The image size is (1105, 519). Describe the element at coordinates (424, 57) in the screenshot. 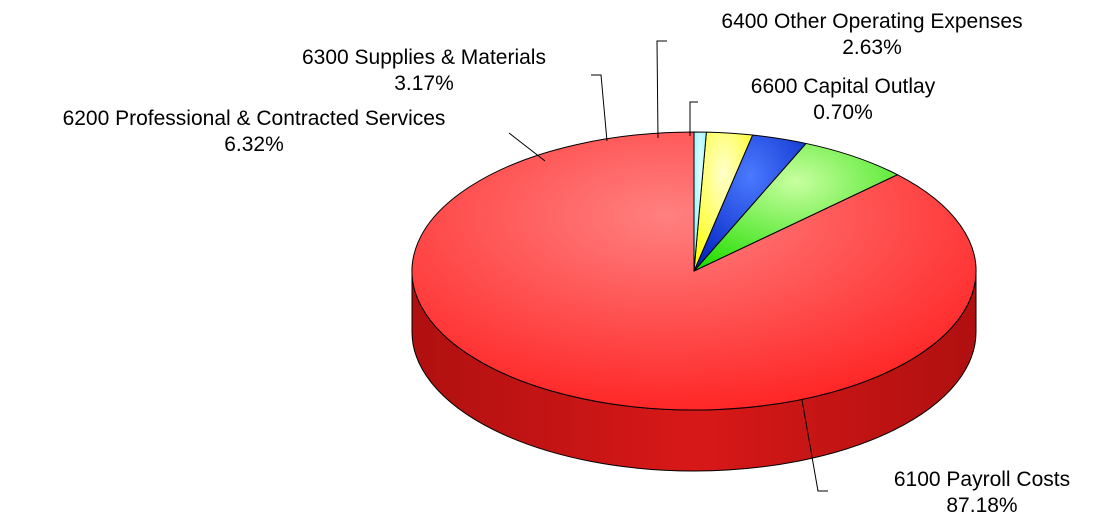

I see `slice-name-label: 6300 Supplies & Materials` at that location.